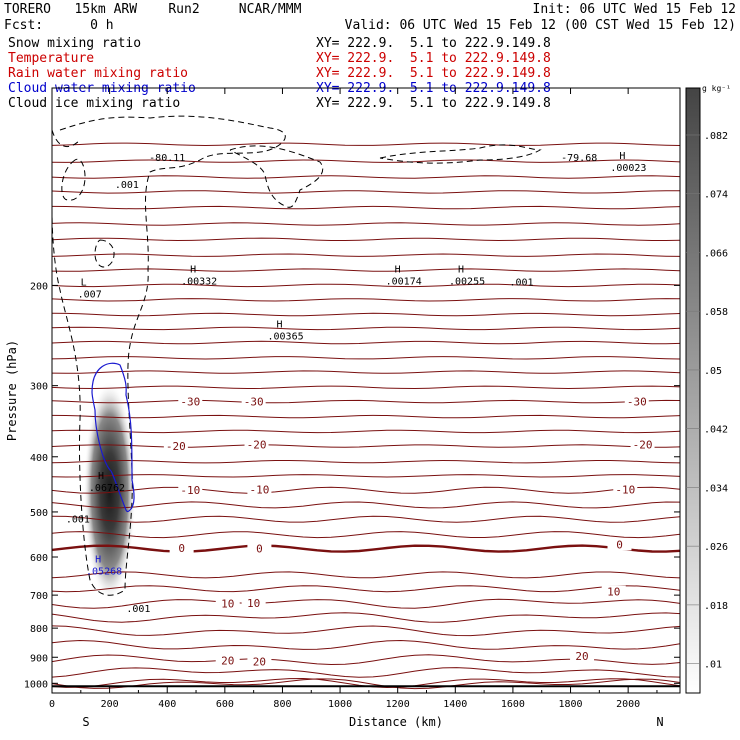 Image resolution: width=740 pixels, height=740 pixels. I want to click on cloud-water-contour, so click(113, 437).